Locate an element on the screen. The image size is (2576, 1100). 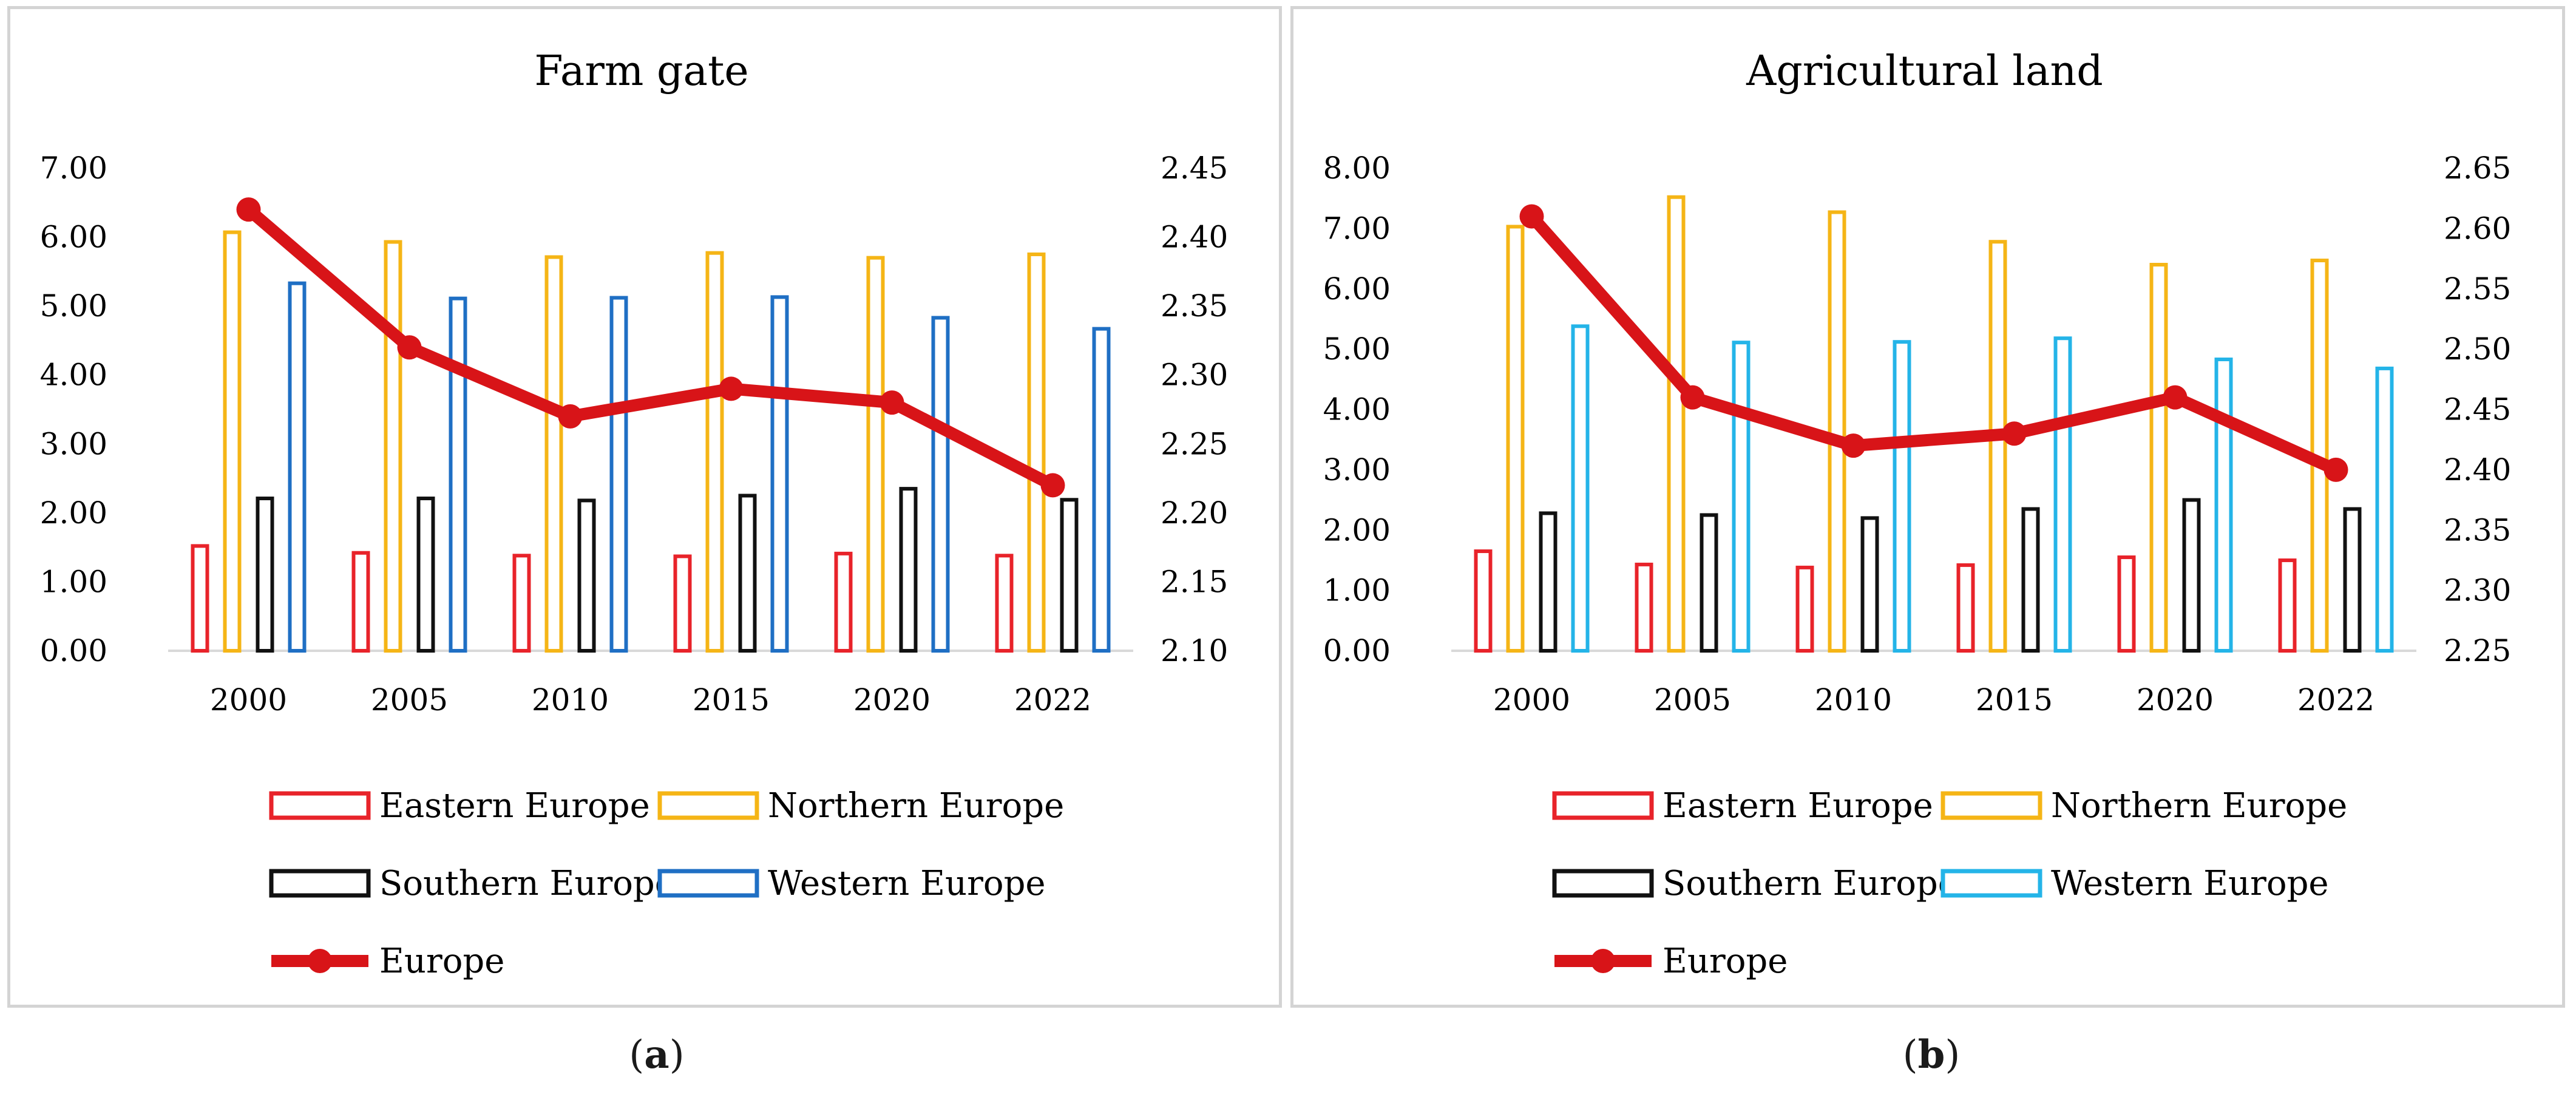
y-left-tick-label: 1.00 is located at coordinates (1357, 590).